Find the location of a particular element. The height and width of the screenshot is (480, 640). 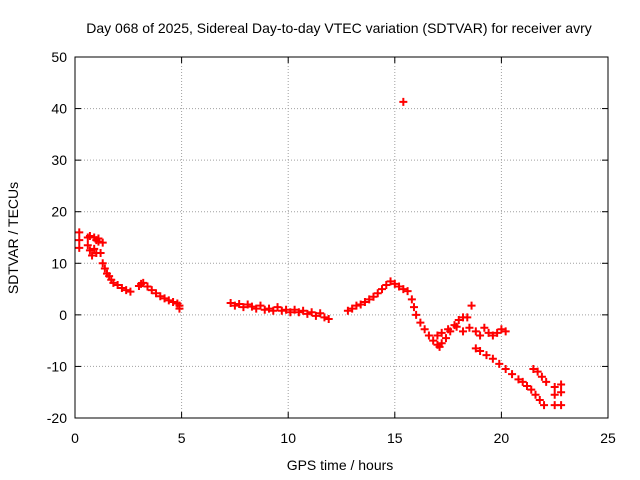

x-axis-label: GPS time / hours is located at coordinates (340, 465).